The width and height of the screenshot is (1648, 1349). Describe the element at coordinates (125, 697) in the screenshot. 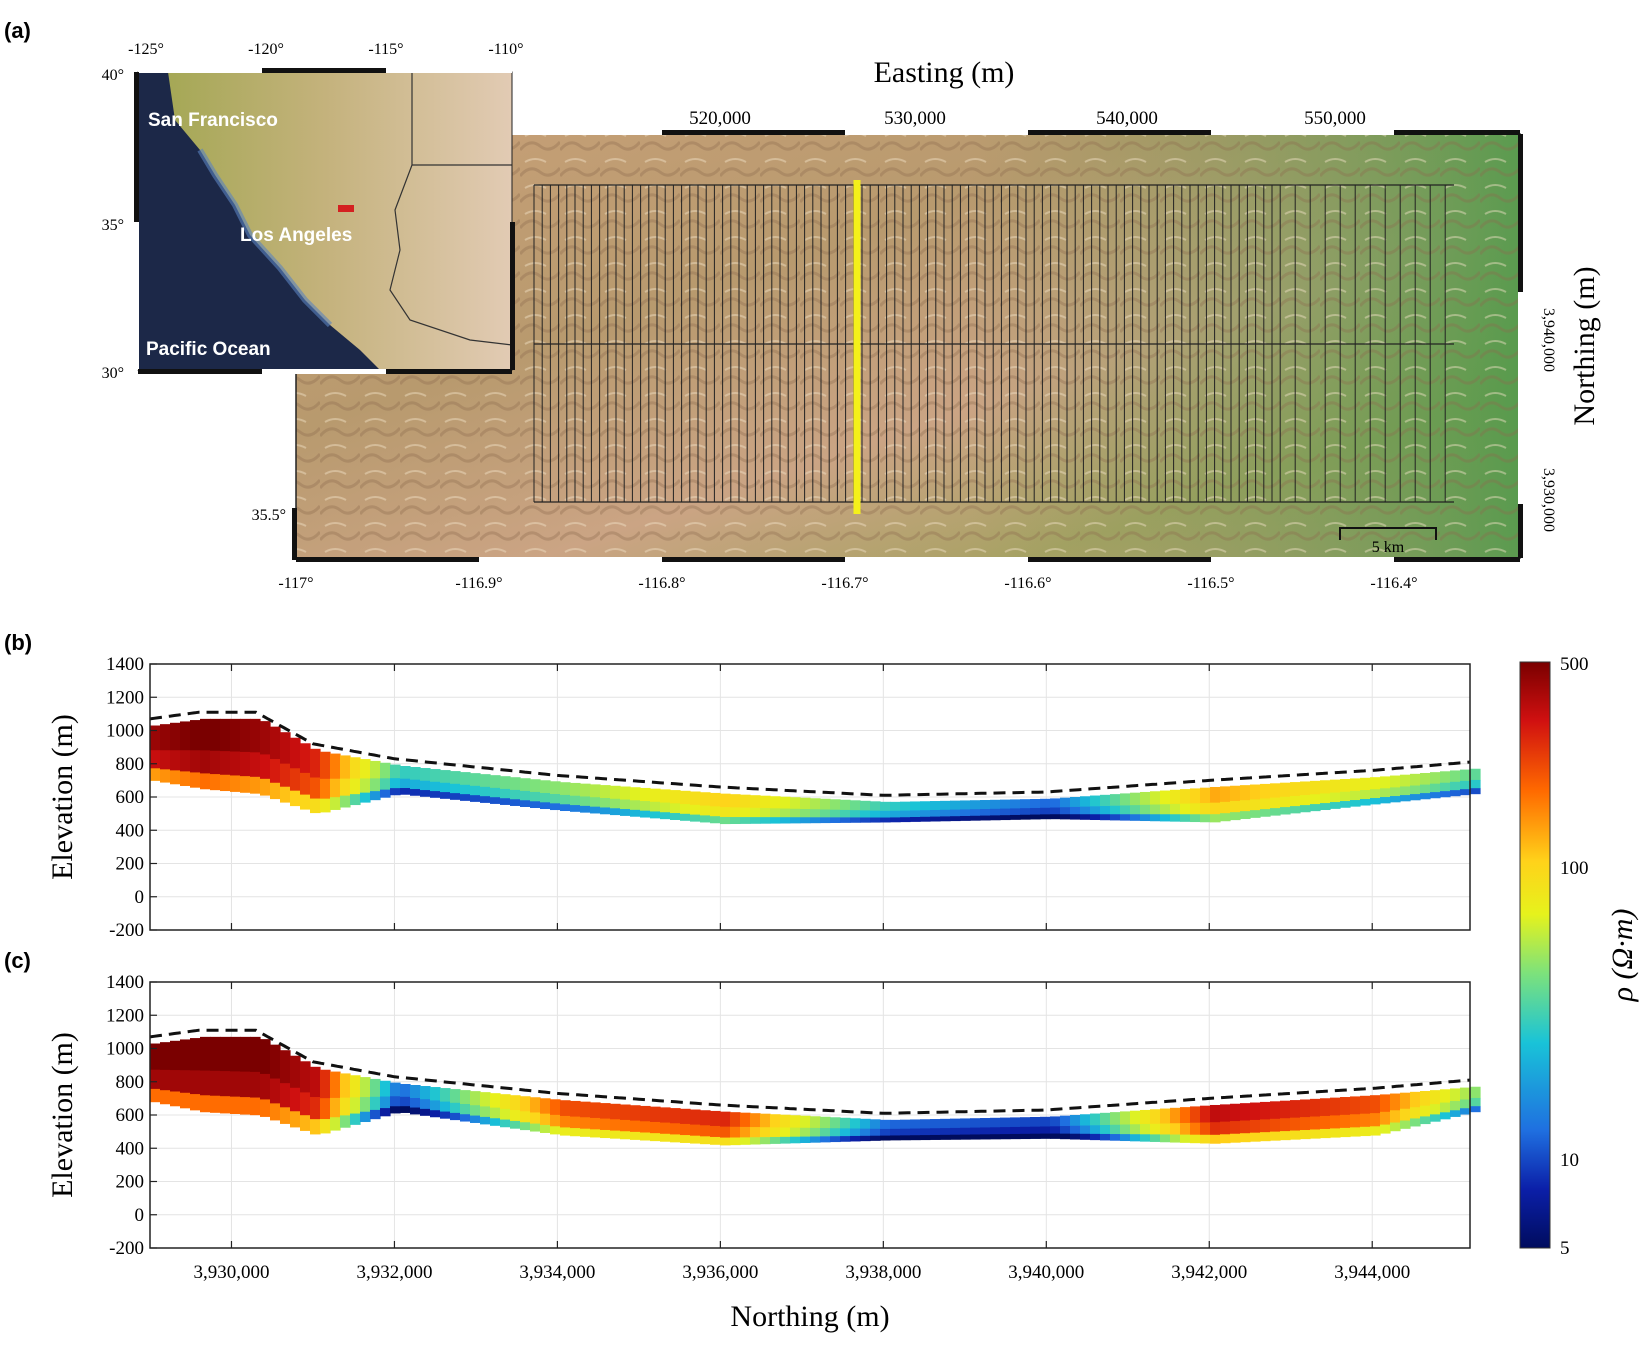

I see `y-tick-label: 1200` at that location.